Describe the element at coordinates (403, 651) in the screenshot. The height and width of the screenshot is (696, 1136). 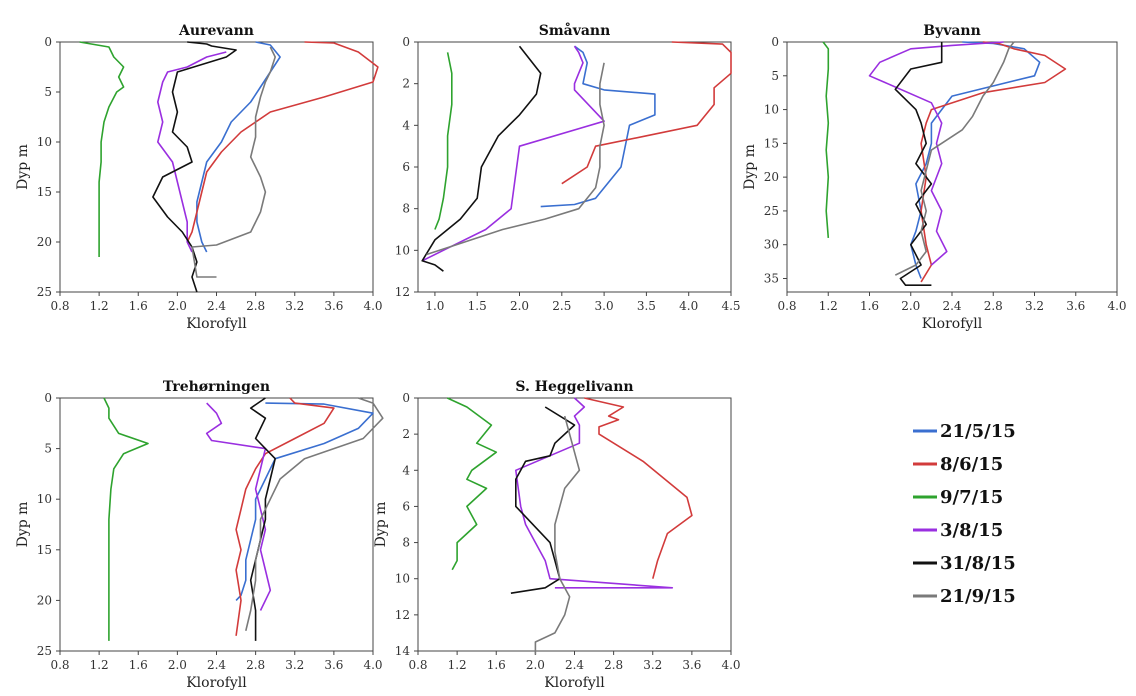
I see `y-tick-label: 14` at that location.